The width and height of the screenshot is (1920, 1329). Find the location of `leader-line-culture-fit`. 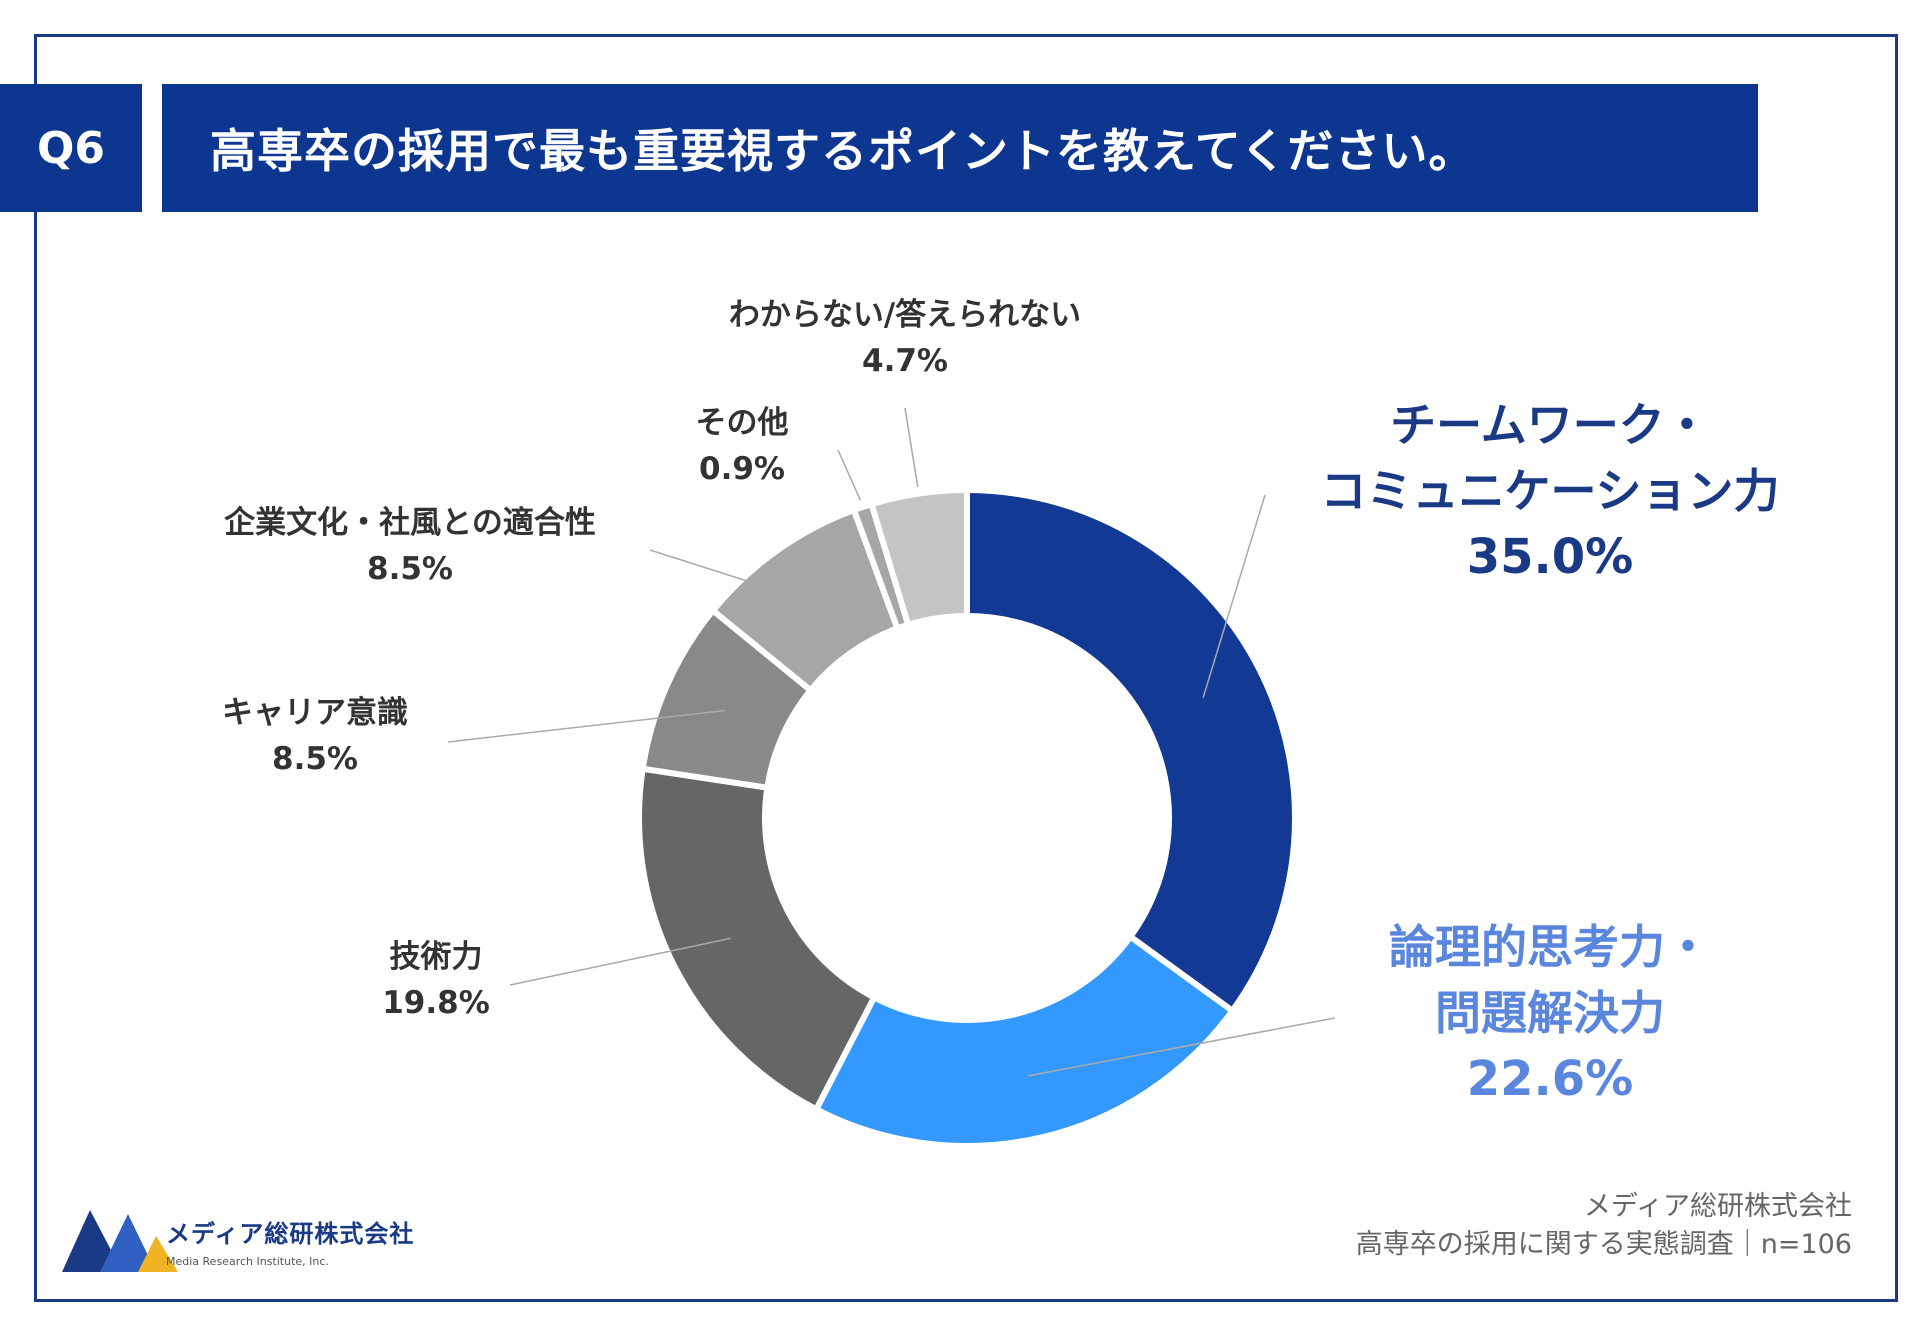

leader-line-culture-fit is located at coordinates (731, 576).